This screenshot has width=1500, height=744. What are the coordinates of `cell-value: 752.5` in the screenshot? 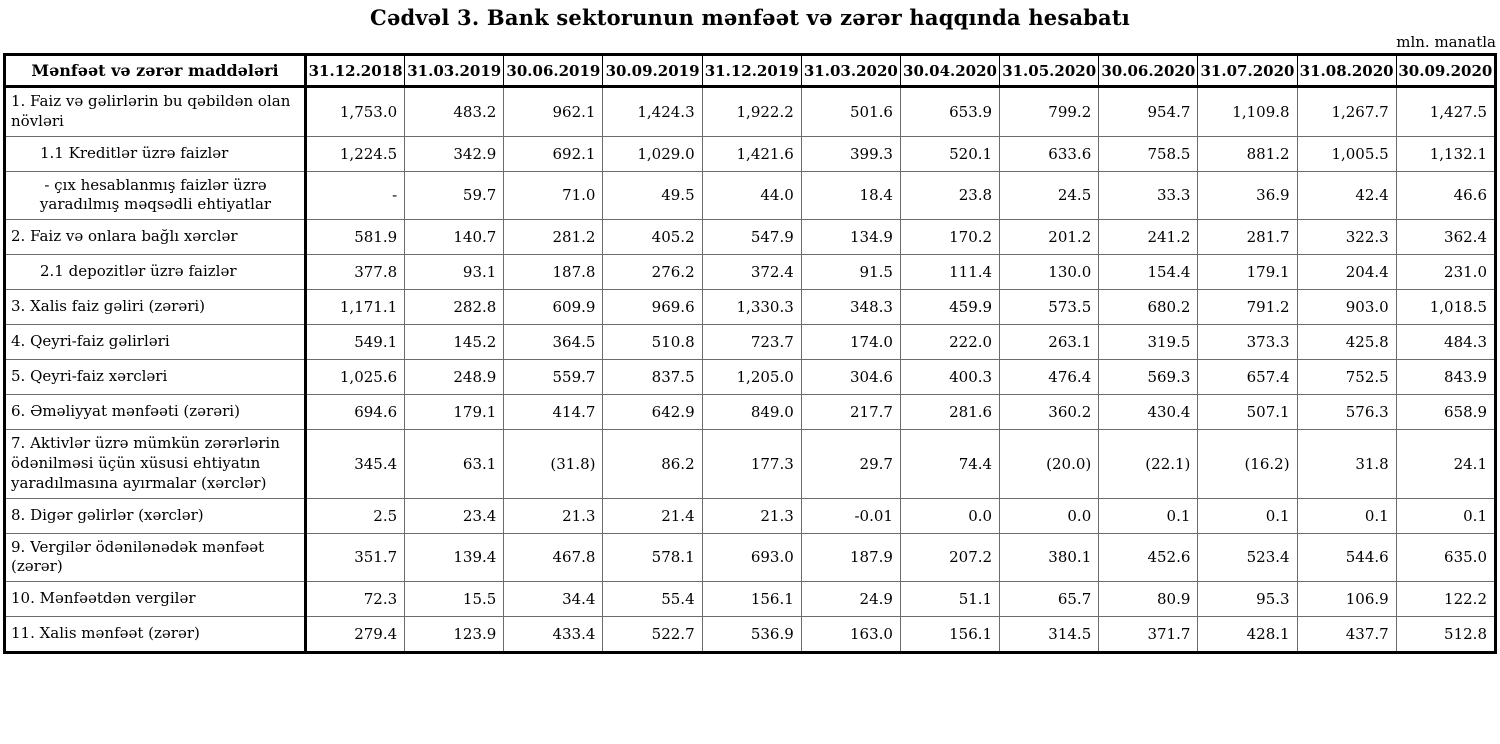 It's located at (1346, 377).